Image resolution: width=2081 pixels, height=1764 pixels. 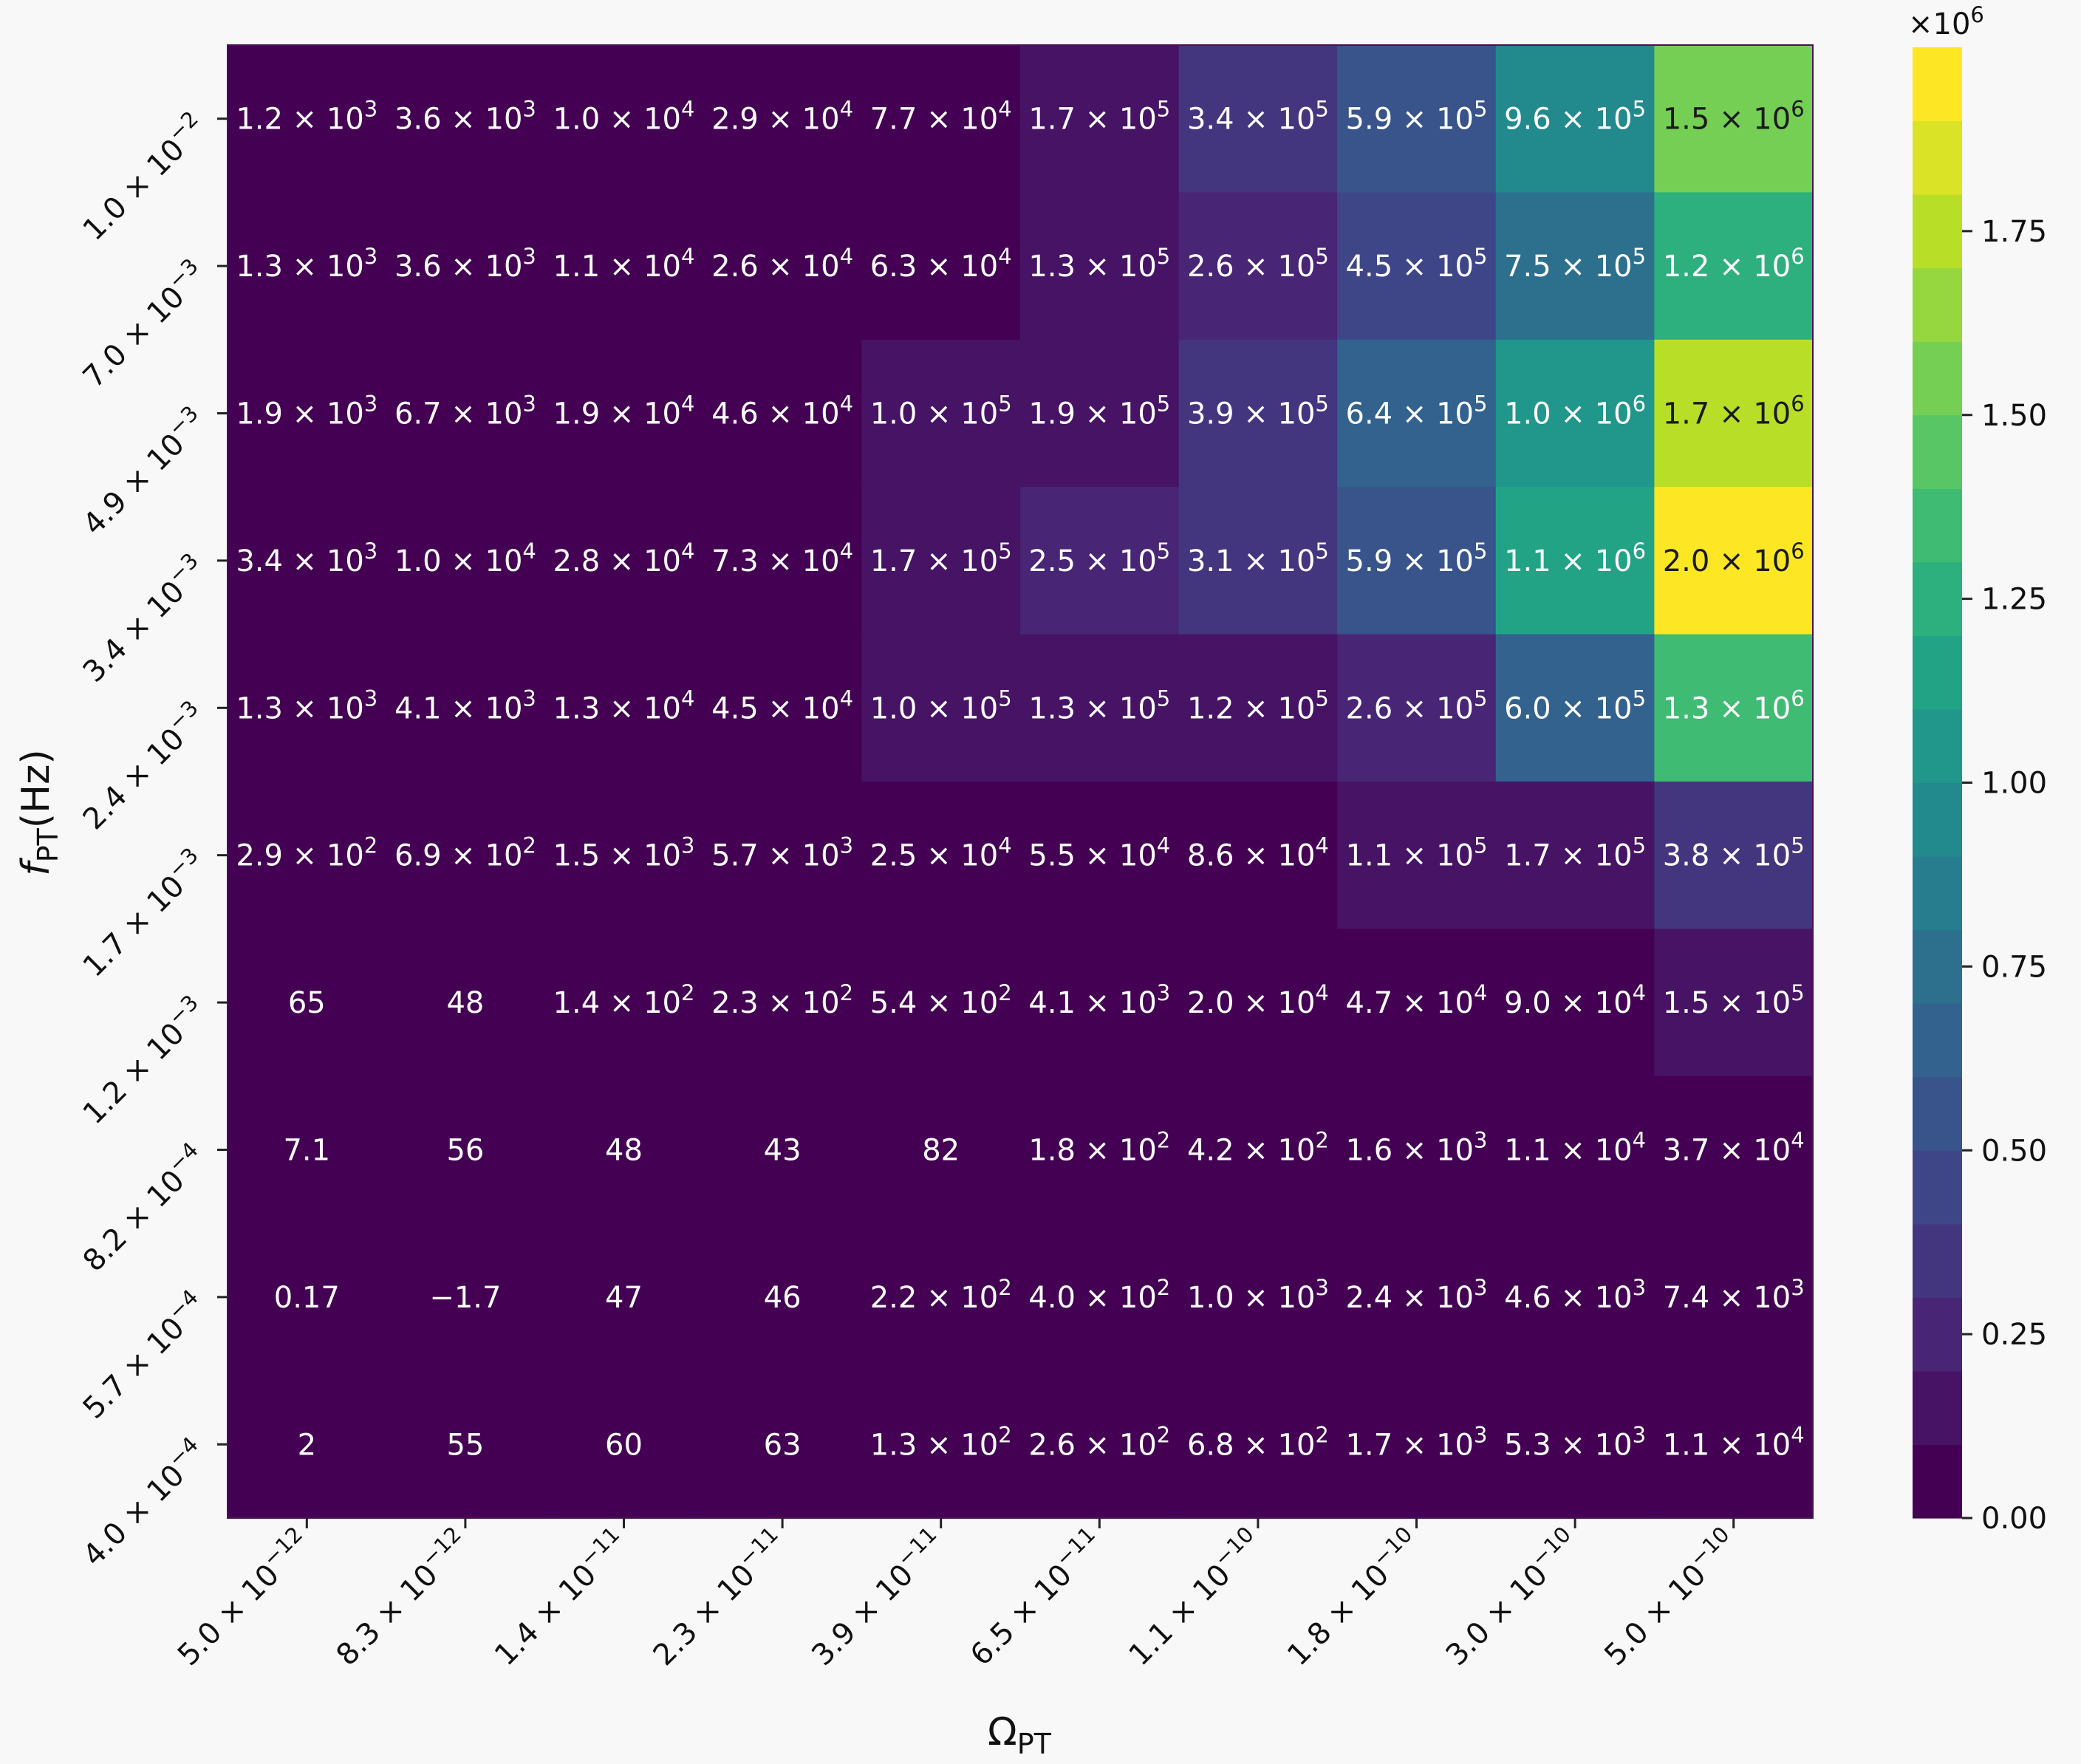 I want to click on heatmap-cell-label: 1.2 × 10³, so click(x=306, y=117).